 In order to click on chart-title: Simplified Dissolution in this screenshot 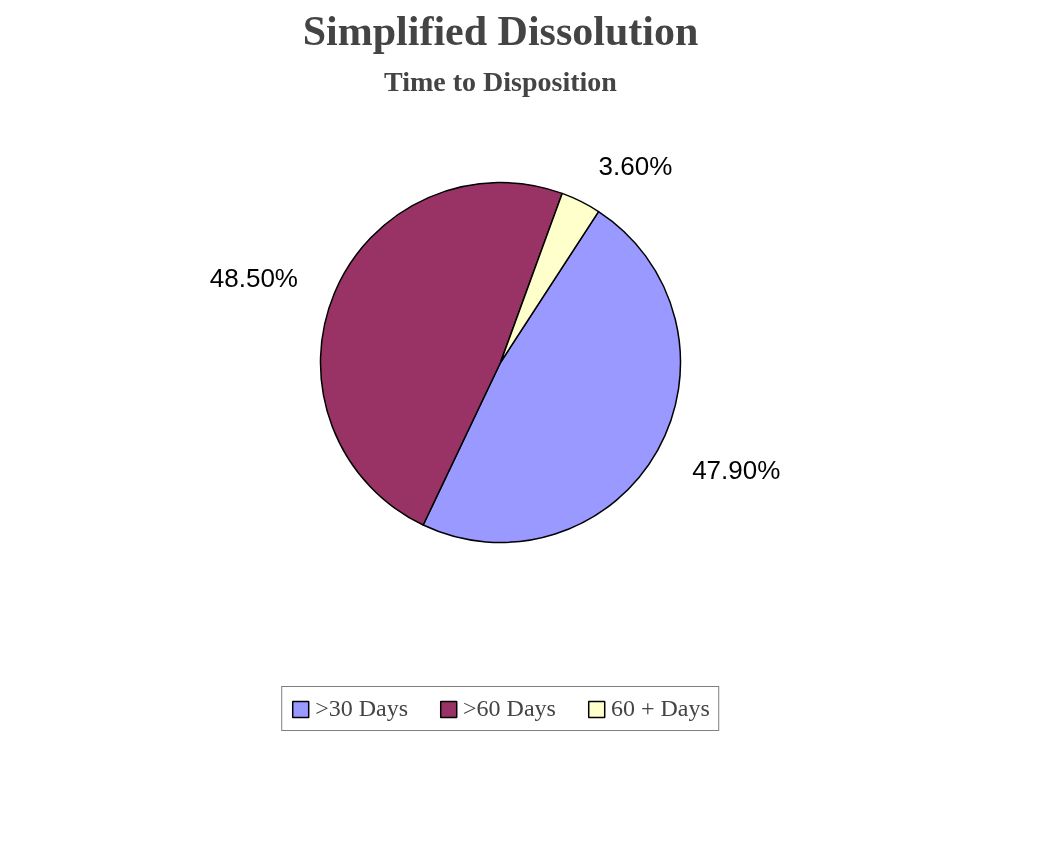, I will do `click(500, 30)`.